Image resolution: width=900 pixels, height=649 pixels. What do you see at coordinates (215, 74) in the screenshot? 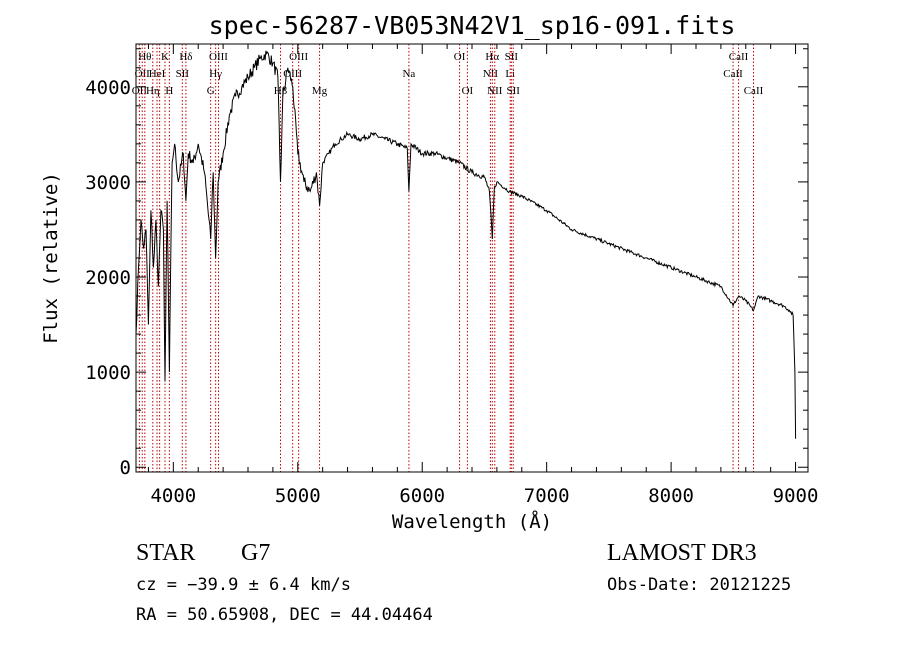
I see `marker-label: Hγ` at bounding box center [215, 74].